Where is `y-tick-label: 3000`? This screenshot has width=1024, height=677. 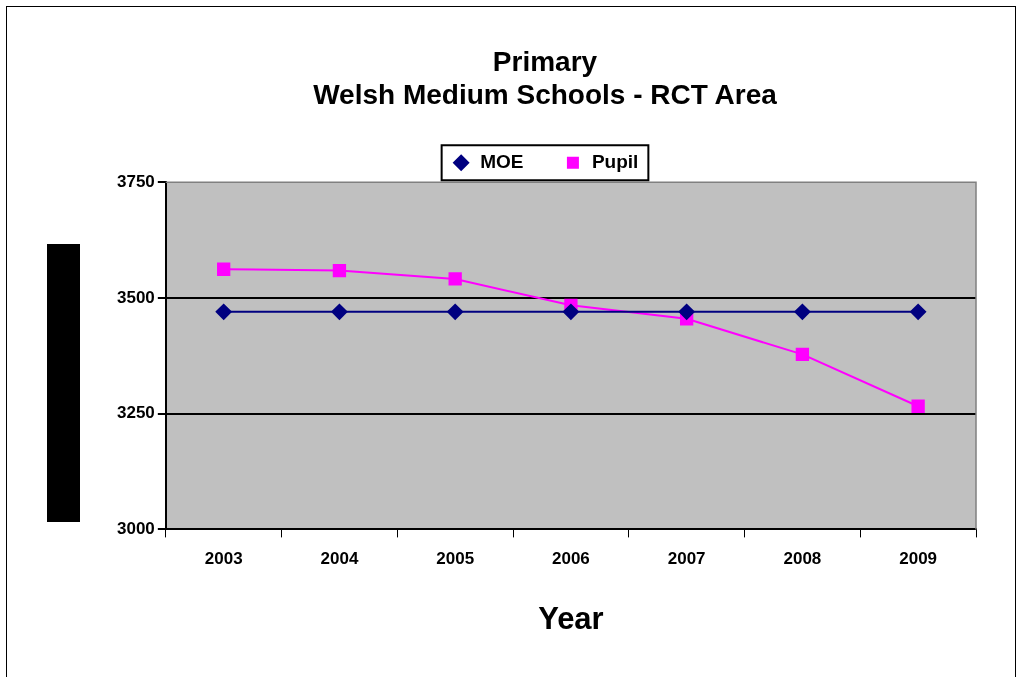 y-tick-label: 3000 is located at coordinates (135, 529).